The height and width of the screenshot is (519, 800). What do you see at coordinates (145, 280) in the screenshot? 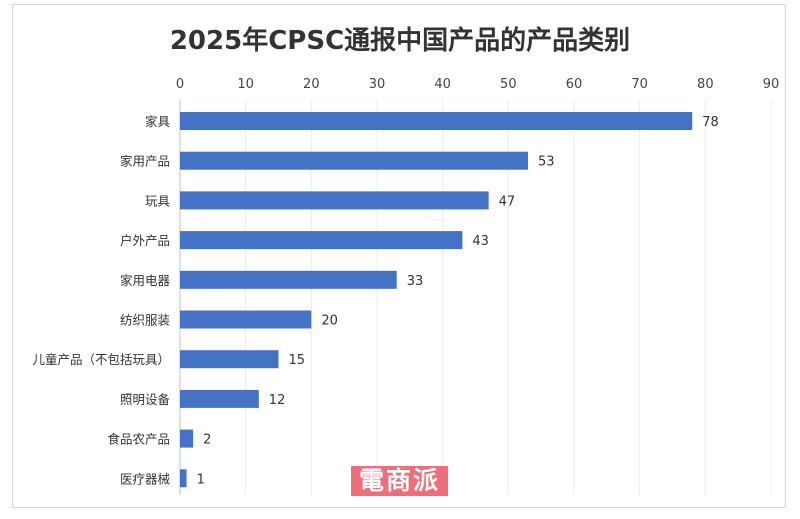
I see `category-label: 家用电器` at bounding box center [145, 280].